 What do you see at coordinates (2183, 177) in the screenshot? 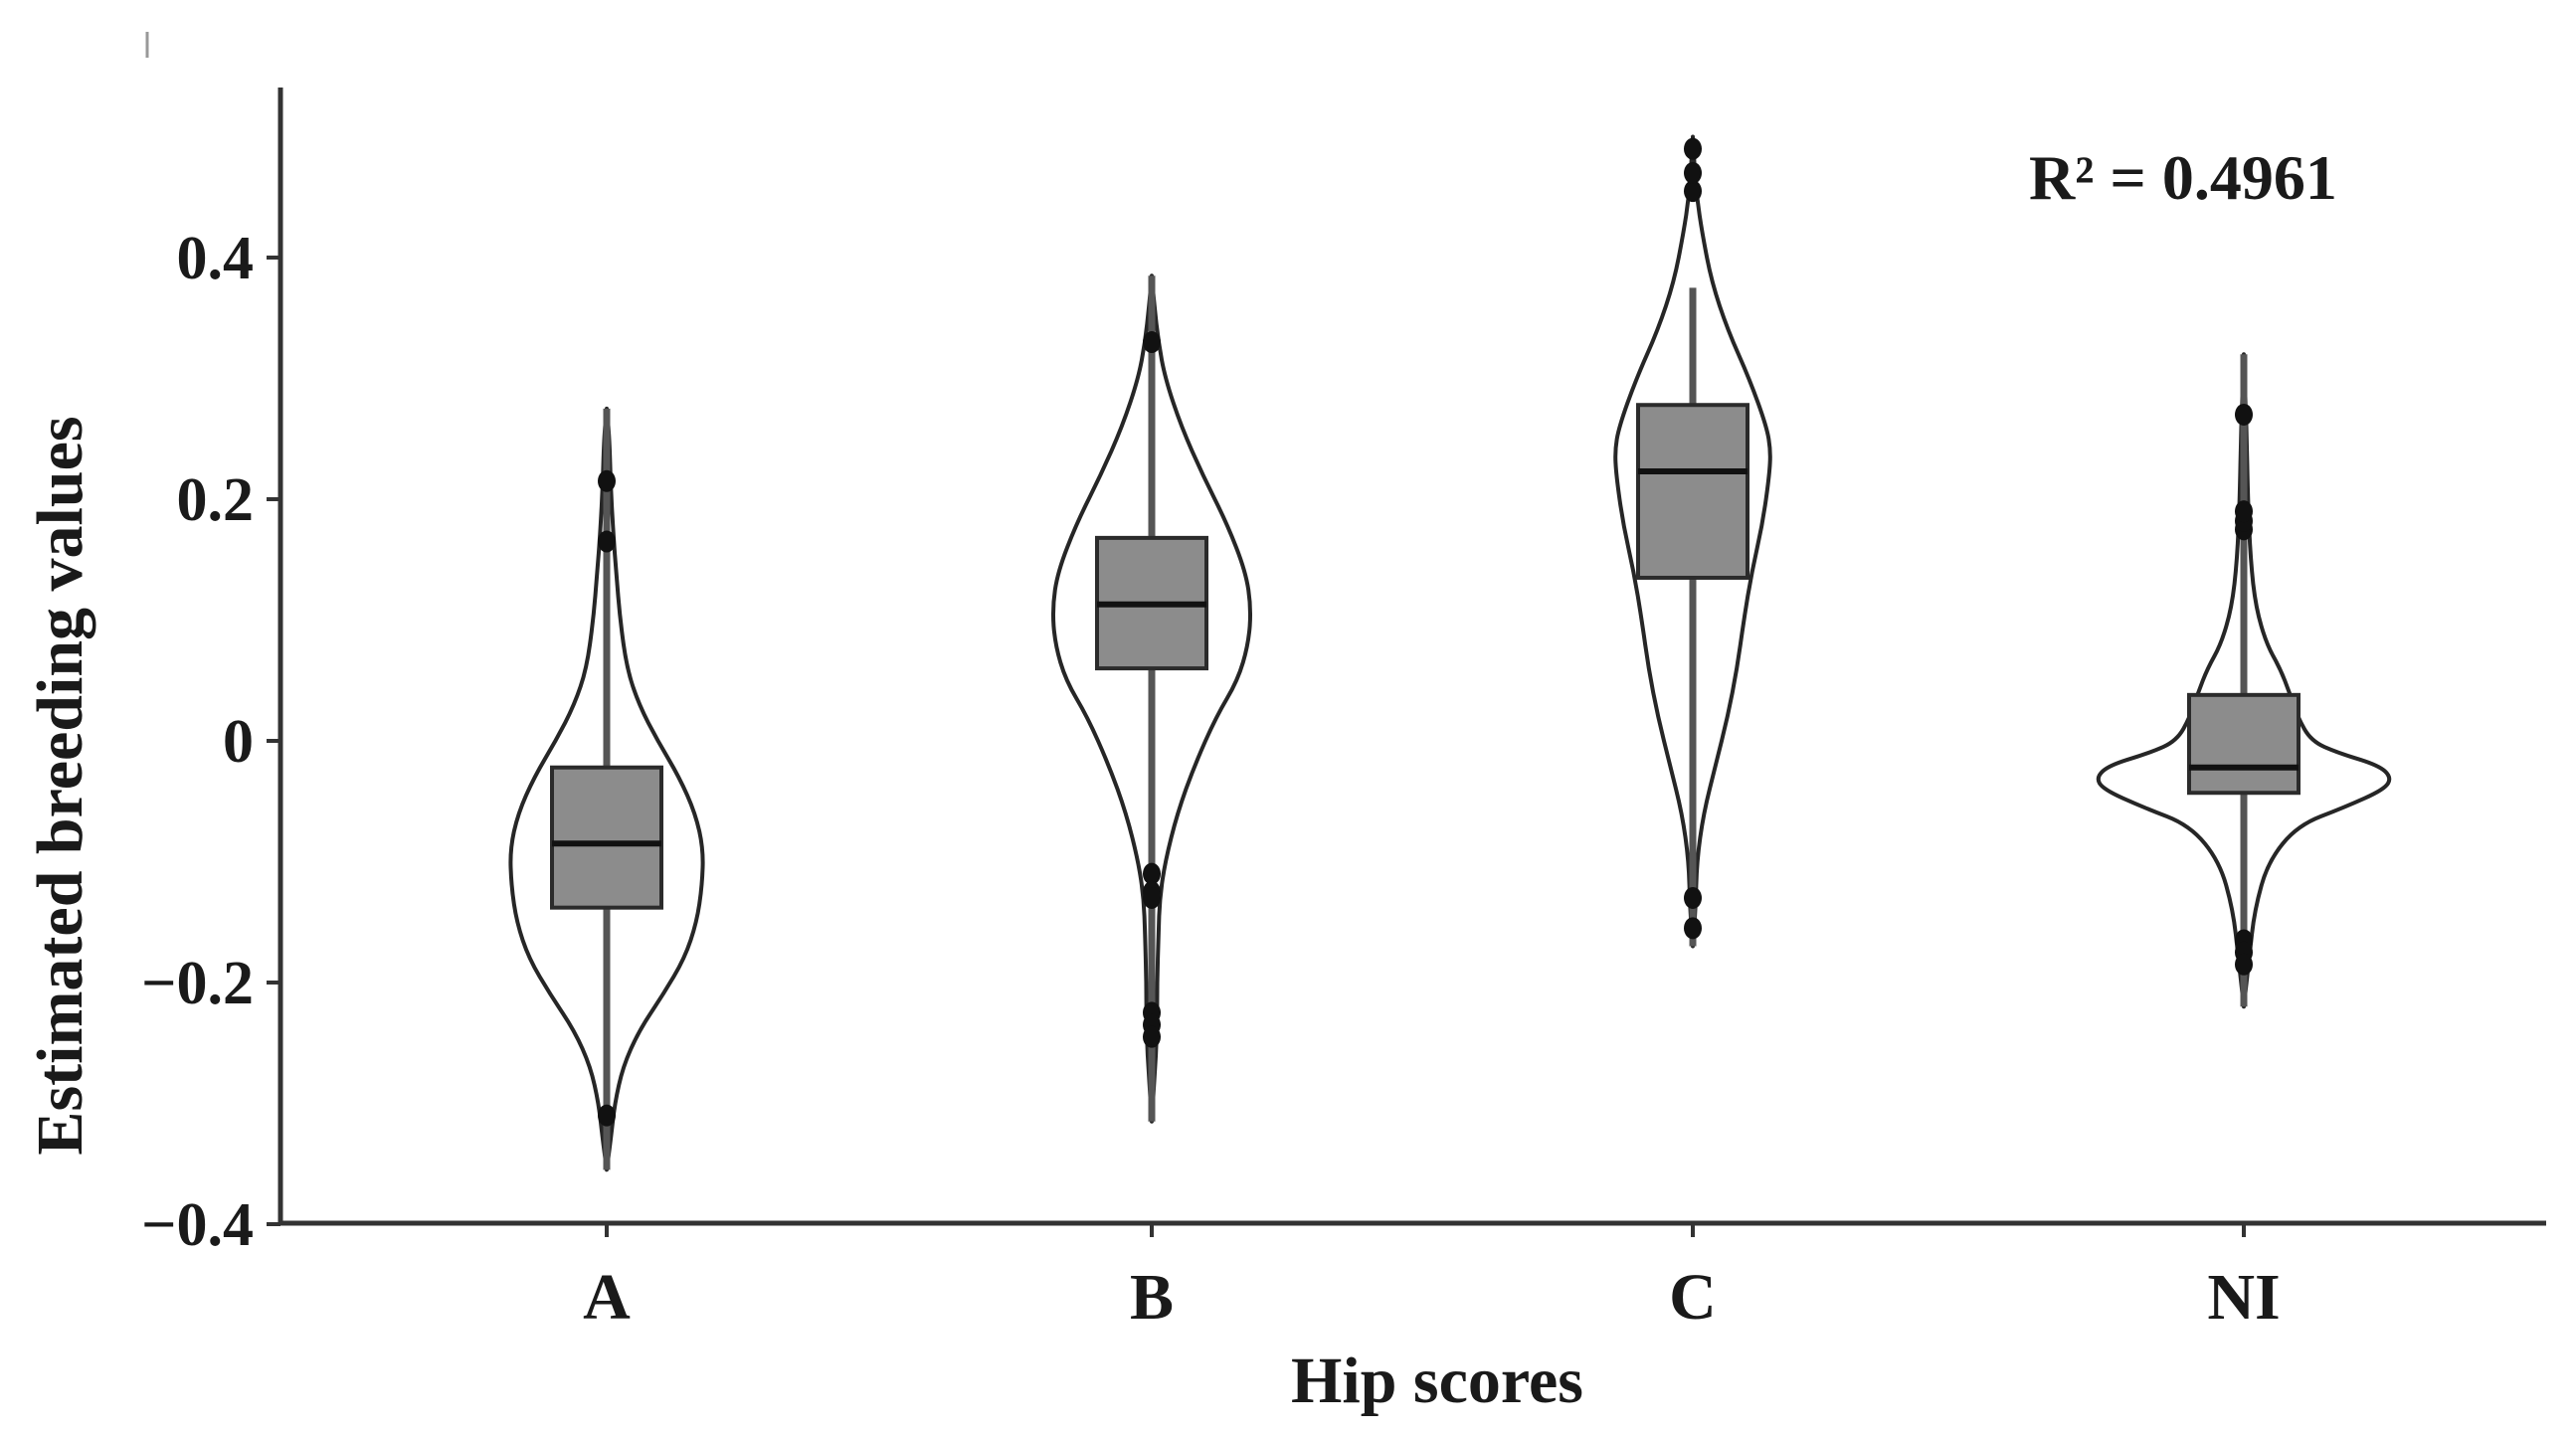
I see `r-squared-annotation: R² = 0.4961` at bounding box center [2183, 177].